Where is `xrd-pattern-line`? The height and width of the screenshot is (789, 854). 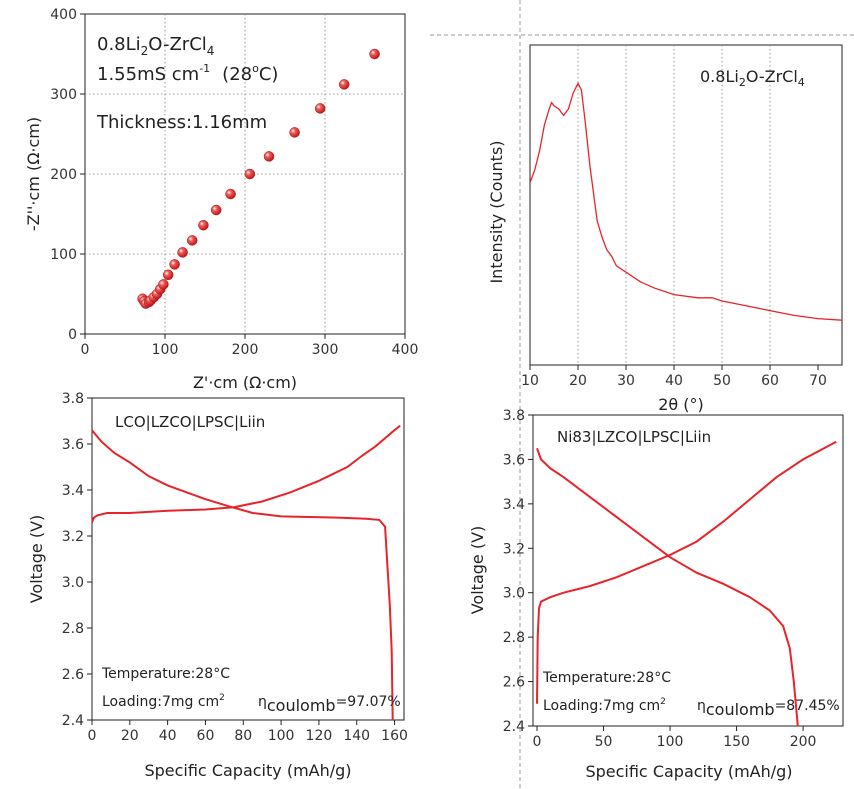 xrd-pattern-line is located at coordinates (686, 201).